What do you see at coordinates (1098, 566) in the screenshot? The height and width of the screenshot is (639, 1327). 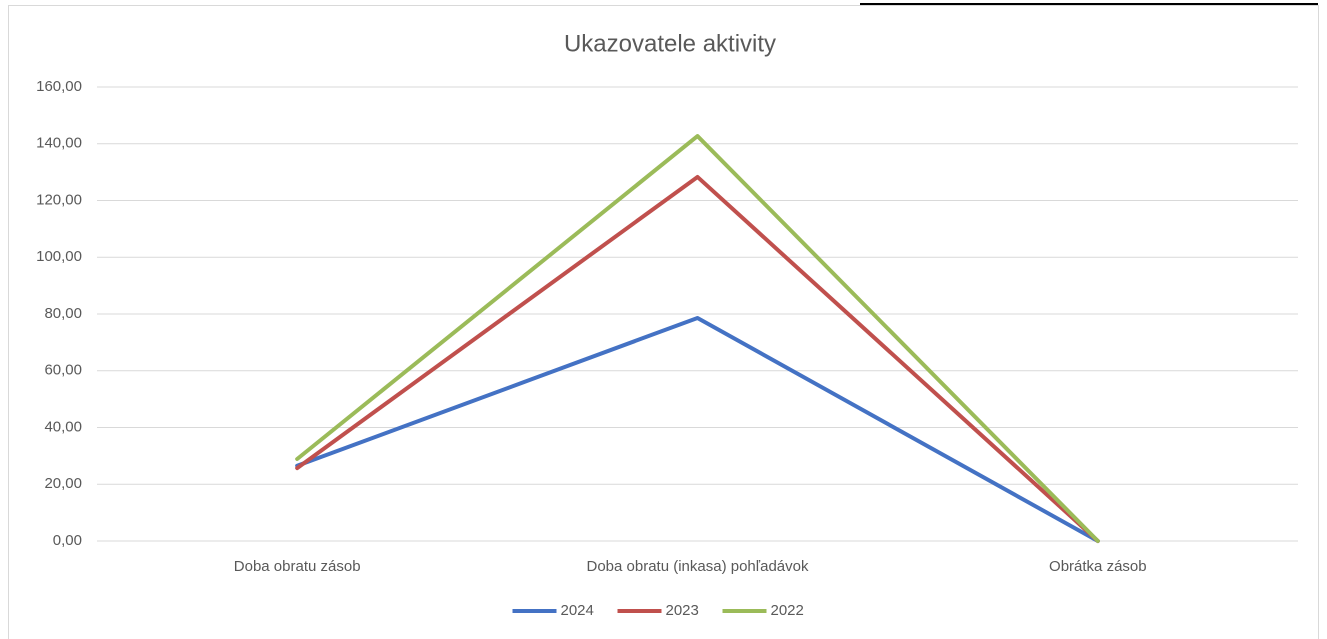 I see `x-tick-label: Obrátka zásob` at bounding box center [1098, 566].